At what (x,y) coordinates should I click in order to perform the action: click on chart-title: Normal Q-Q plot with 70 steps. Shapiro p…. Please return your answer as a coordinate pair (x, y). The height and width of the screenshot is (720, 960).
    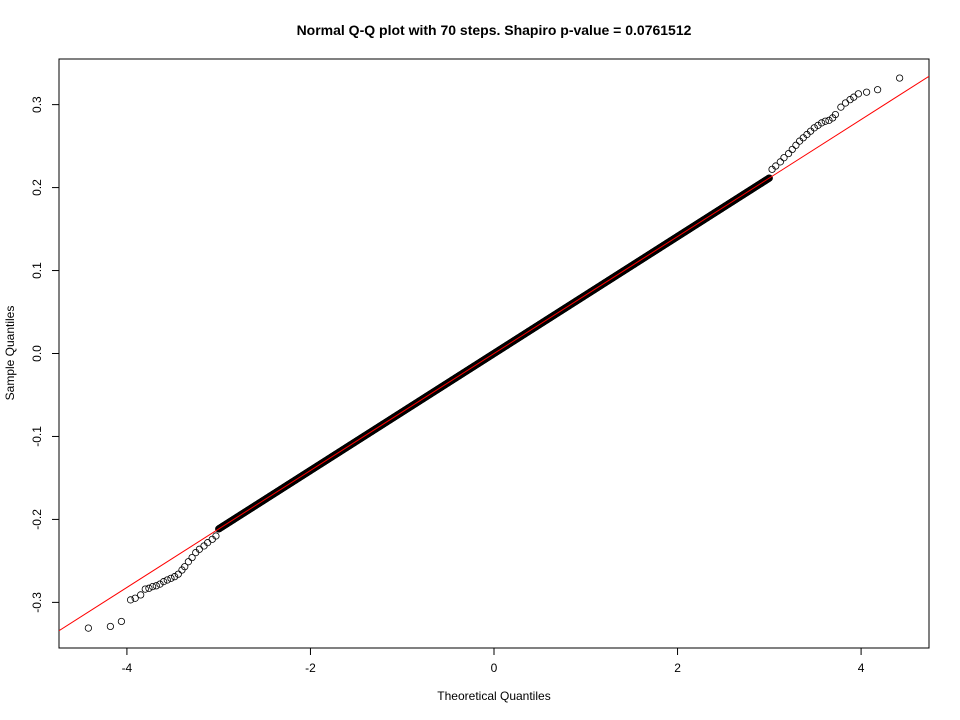
    Looking at the image, I should click on (494, 30).